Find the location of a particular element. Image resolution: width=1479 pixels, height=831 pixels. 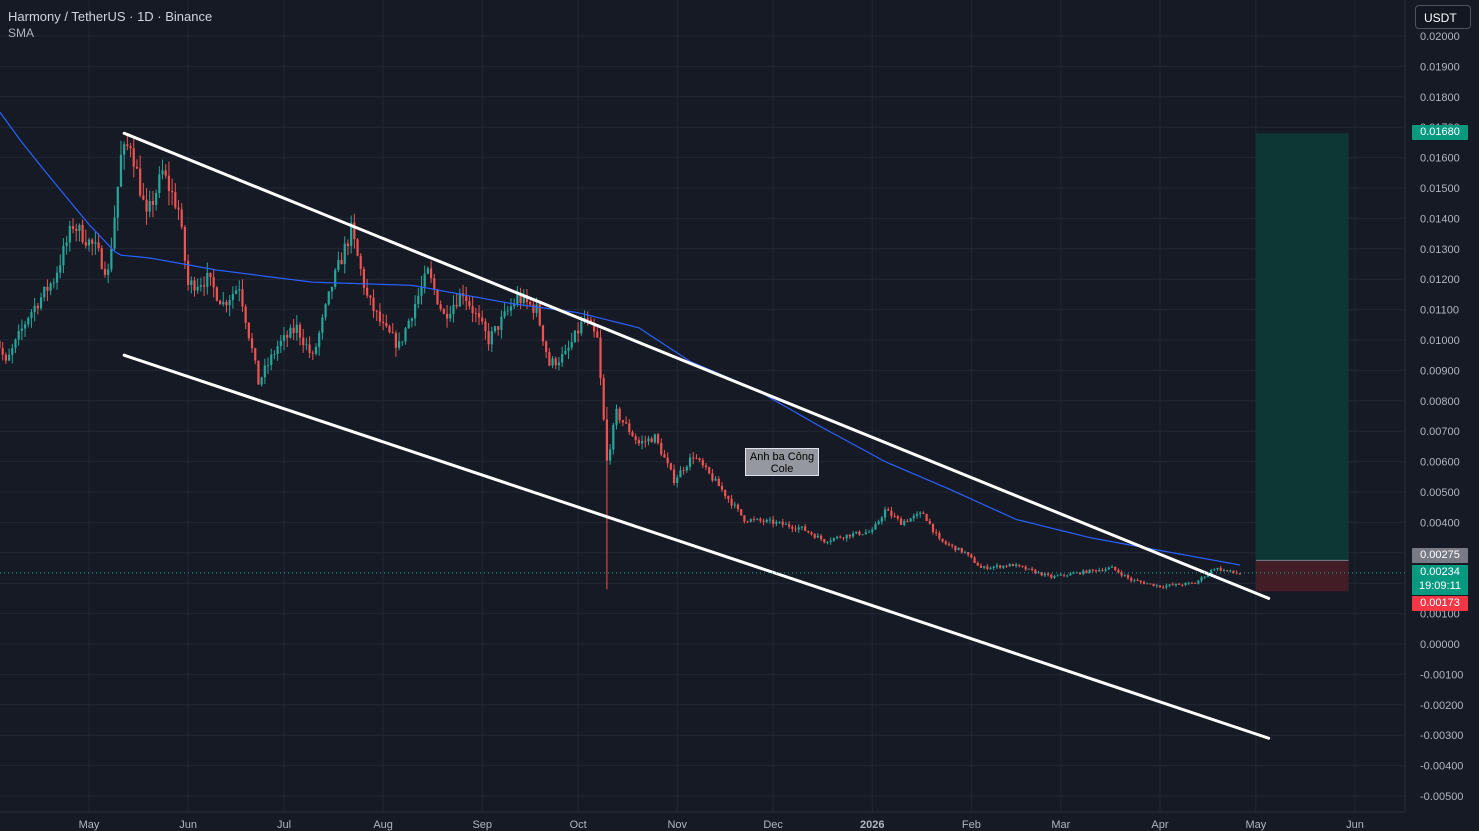

stop-zone is located at coordinates (1302, 576).